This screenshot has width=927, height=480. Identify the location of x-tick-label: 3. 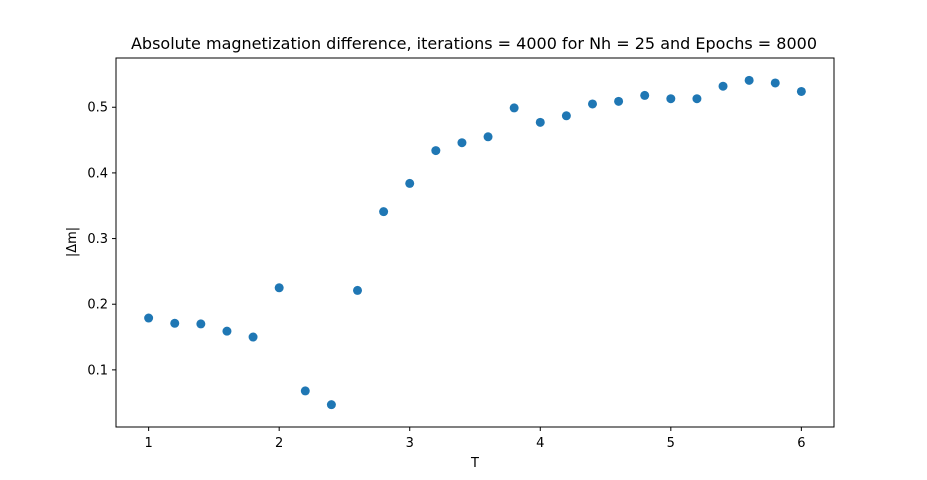
(410, 443).